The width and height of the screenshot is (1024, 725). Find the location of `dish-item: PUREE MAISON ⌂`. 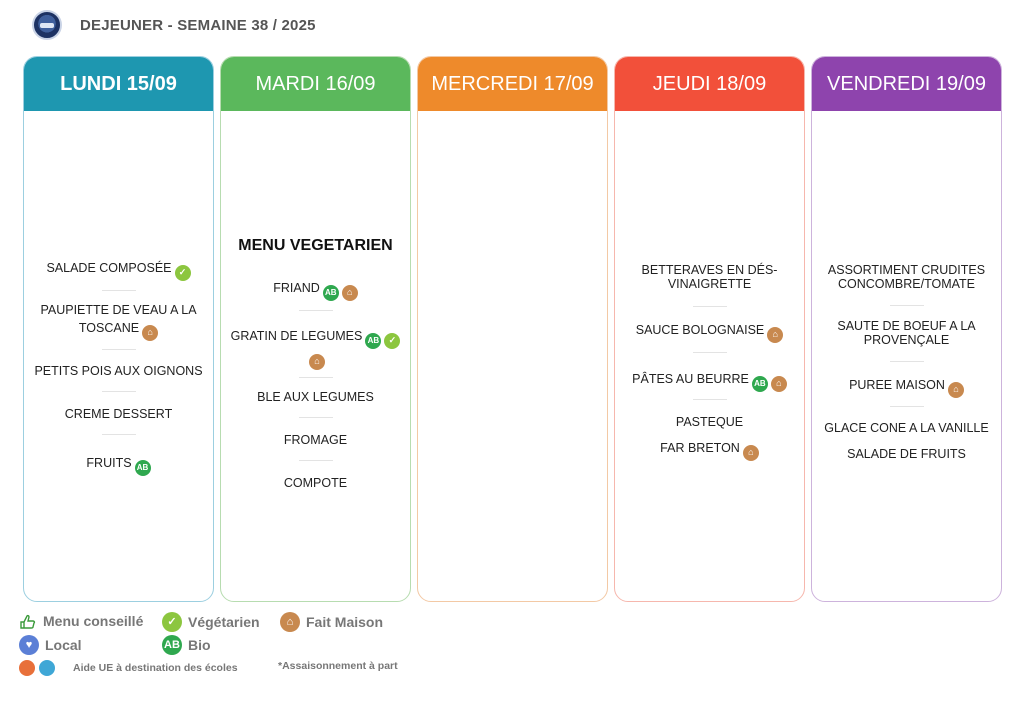

dish-item: PUREE MAISON ⌂ is located at coordinates (906, 387).